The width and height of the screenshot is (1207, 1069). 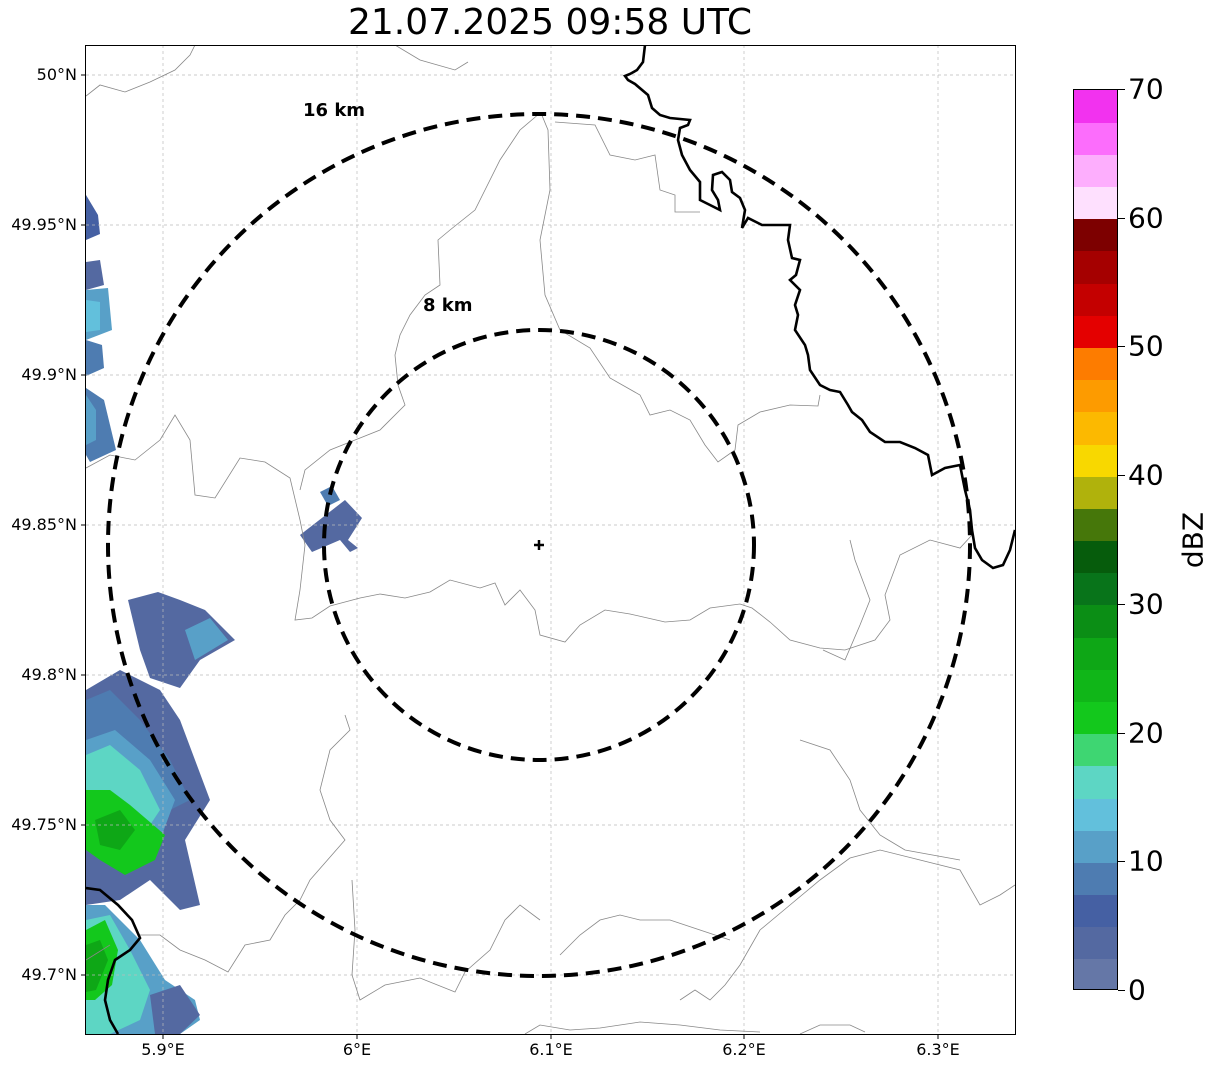 I want to click on lon-label: 6.1°E, so click(x=551, y=1049).